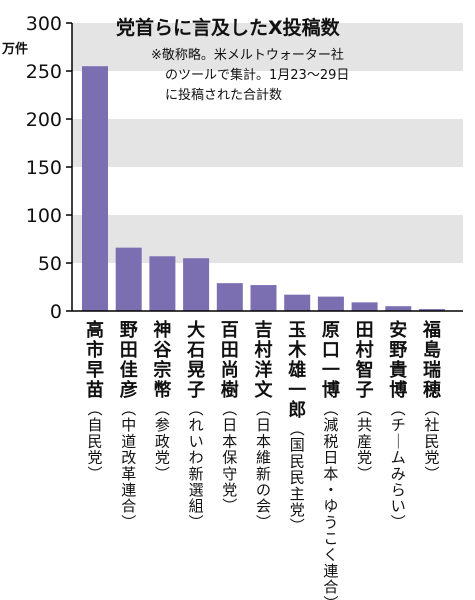  Describe the element at coordinates (56, 312) in the screenshot. I see `y-tick-label: 0` at that location.